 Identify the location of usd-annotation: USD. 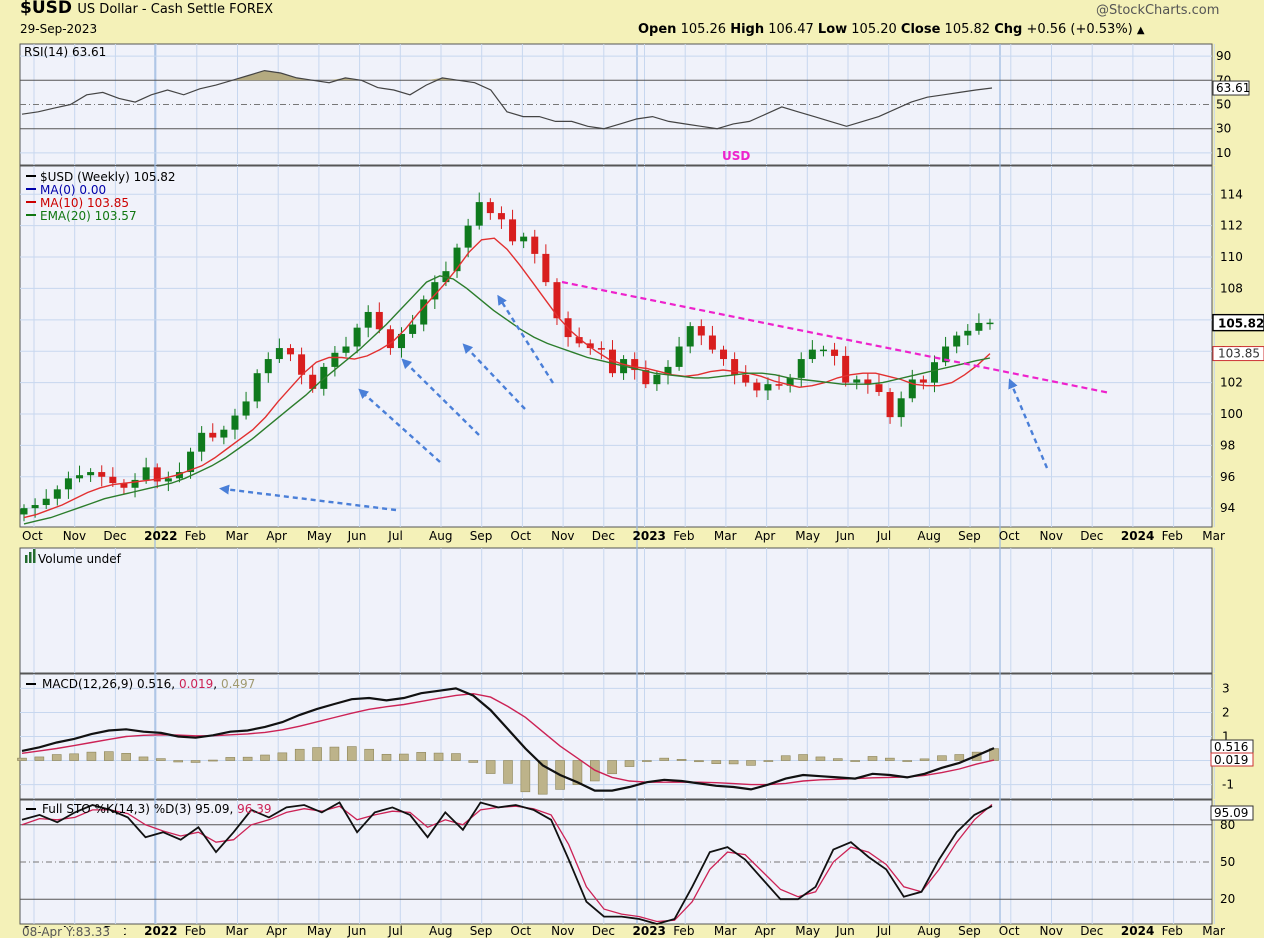
(736, 156).